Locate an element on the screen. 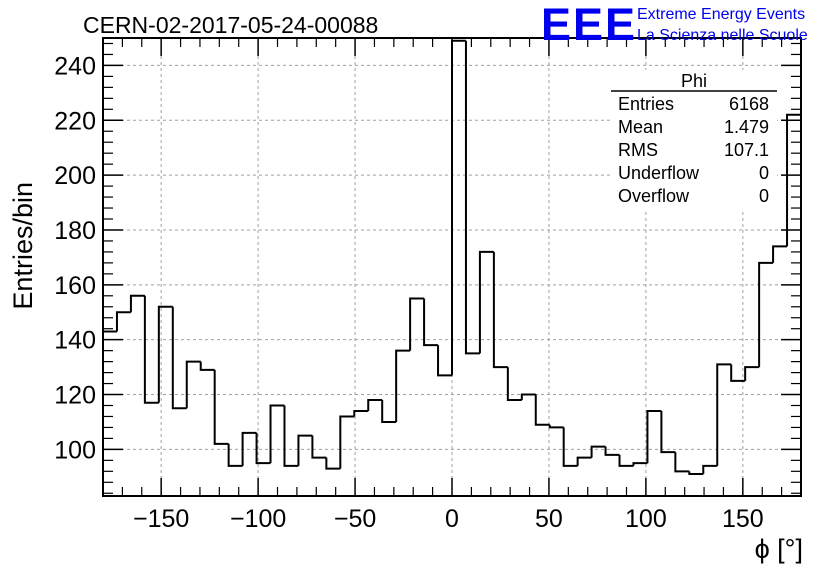  y-tick-label: 140 is located at coordinates (75, 341).